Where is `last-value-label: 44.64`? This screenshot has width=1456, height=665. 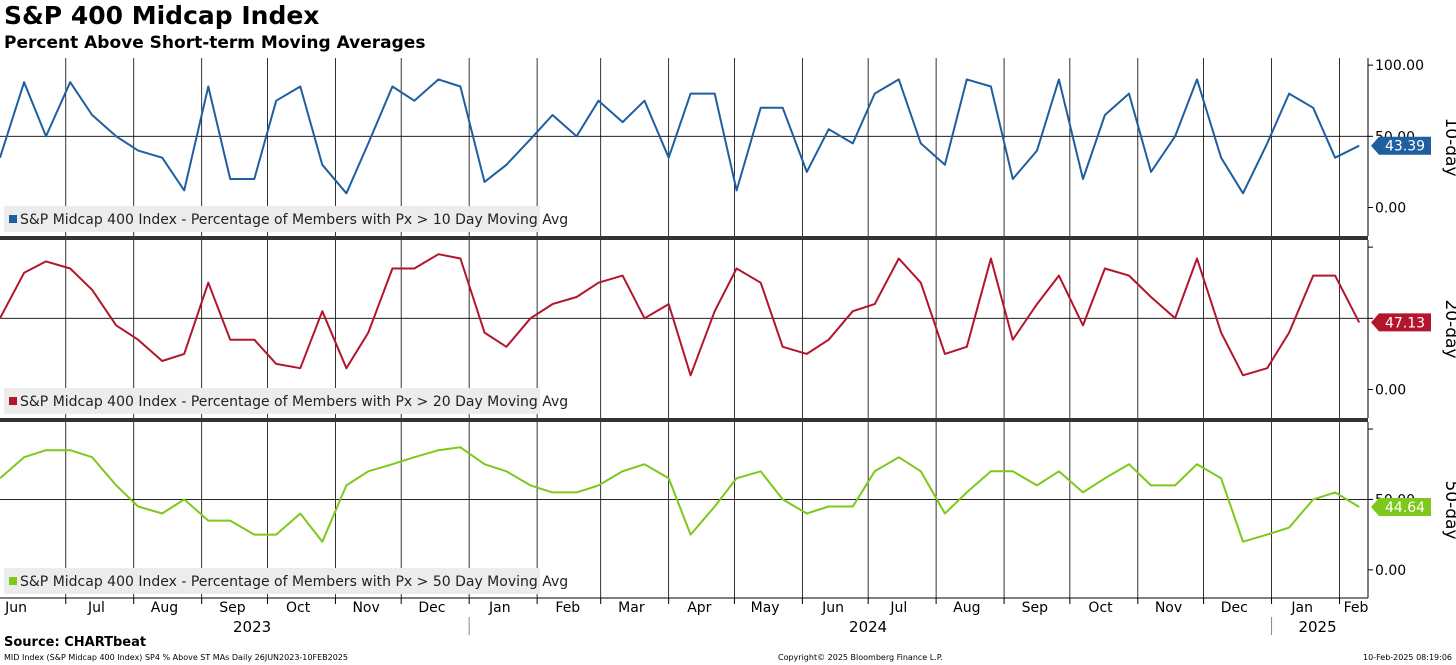
last-value-label: 44.64 is located at coordinates (1405, 508).